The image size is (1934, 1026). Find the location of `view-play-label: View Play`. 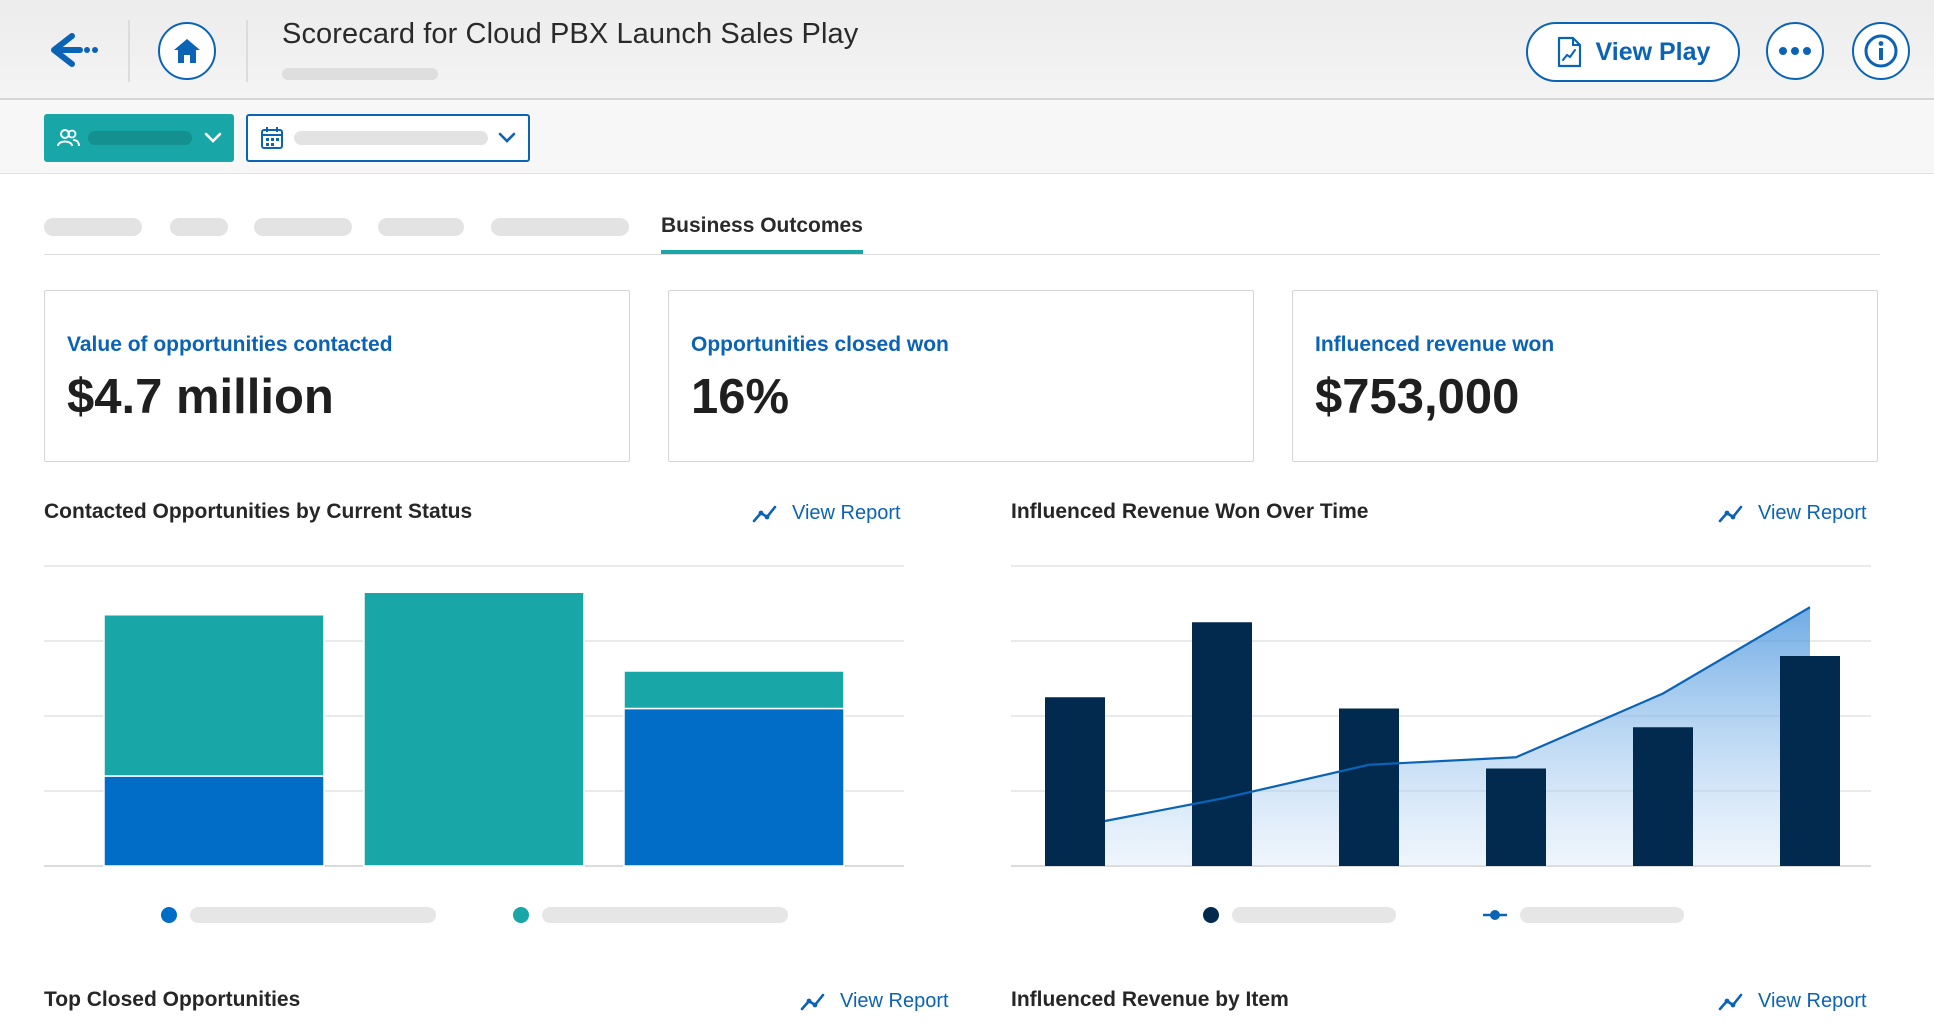

view-play-label: View Play is located at coordinates (1653, 51).